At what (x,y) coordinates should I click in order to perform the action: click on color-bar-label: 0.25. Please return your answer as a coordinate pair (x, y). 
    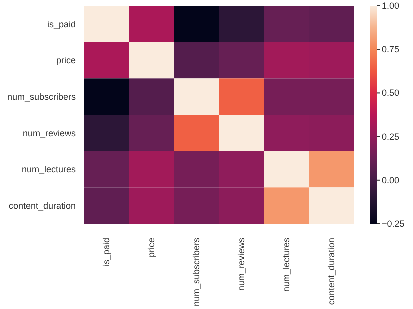
    Looking at the image, I should click on (391, 137).